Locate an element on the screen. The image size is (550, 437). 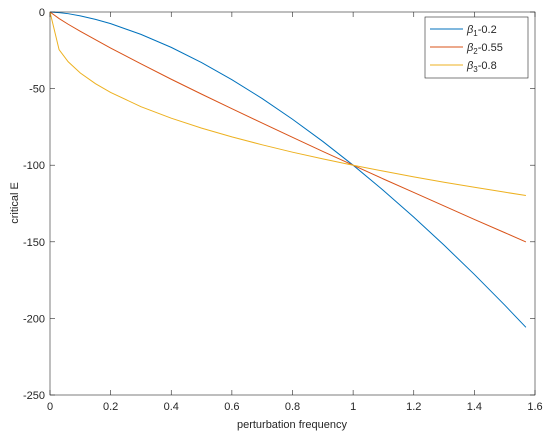
x-axis-label: perturbation frequency is located at coordinates (292, 425).